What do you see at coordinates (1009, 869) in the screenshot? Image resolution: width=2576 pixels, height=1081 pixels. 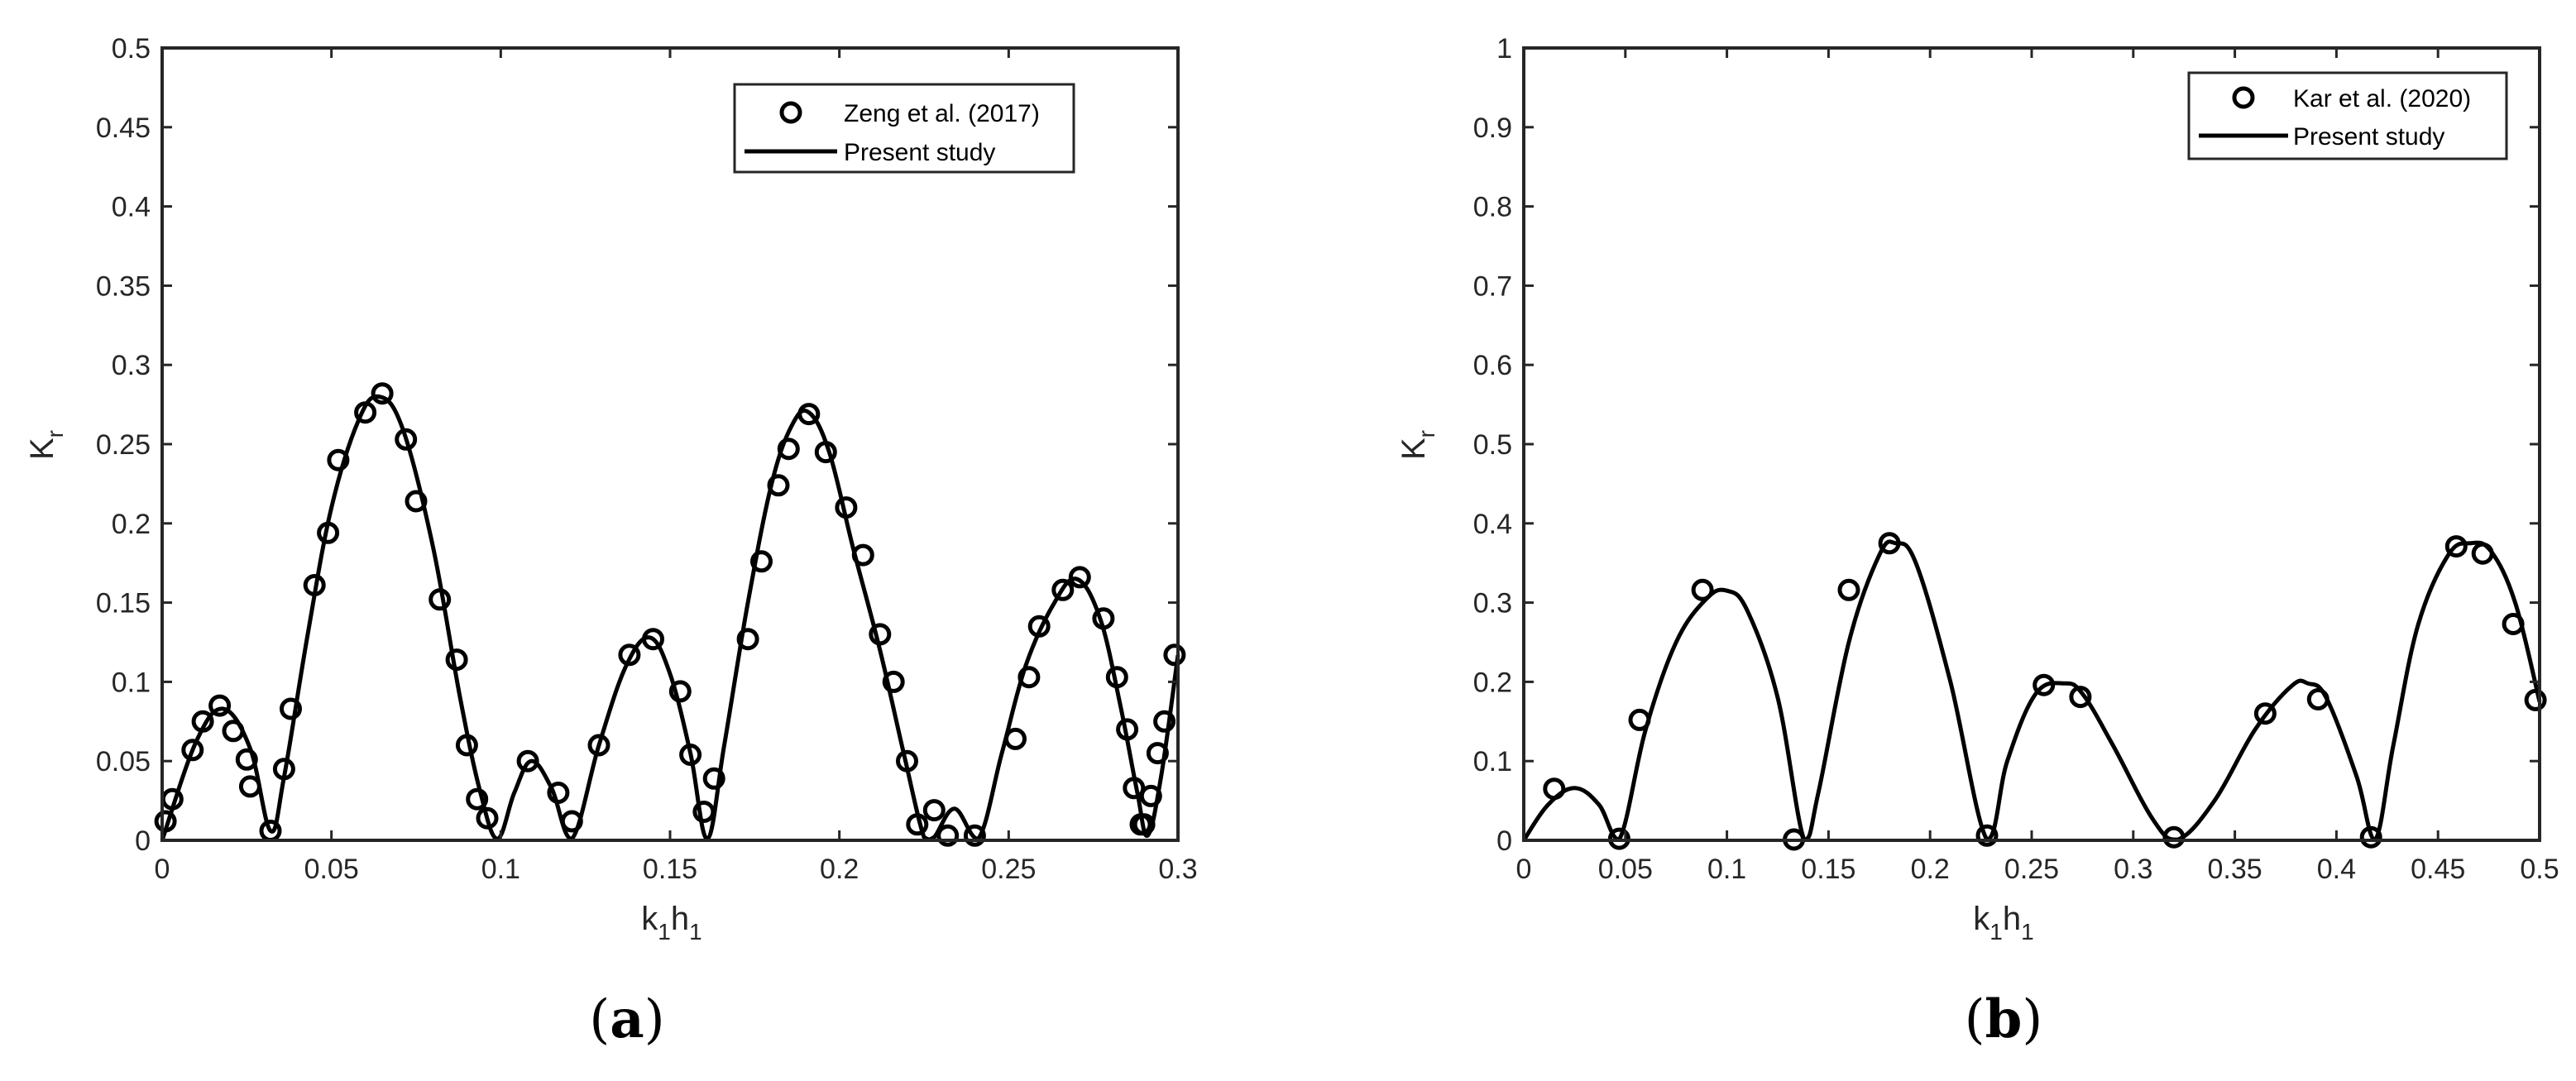 I see `chart-a-xtick-label: 0.25` at bounding box center [1009, 869].